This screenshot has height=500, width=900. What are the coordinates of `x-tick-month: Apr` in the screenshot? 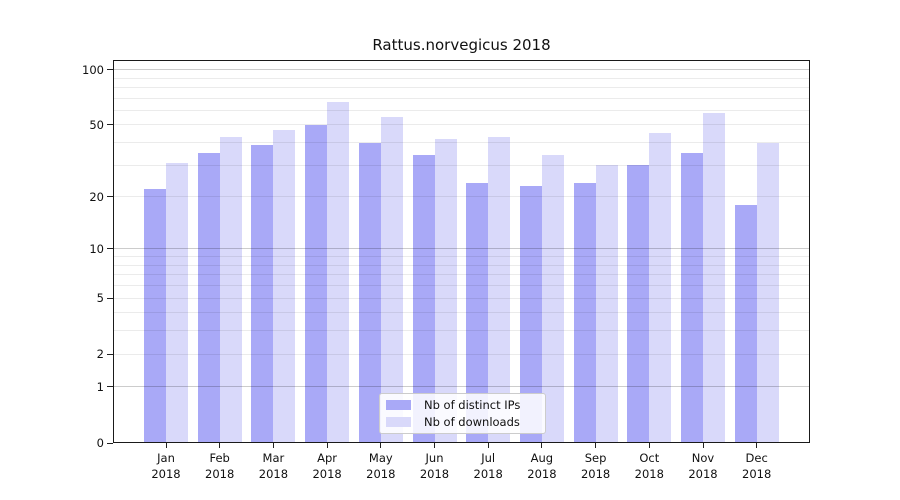 It's located at (327, 458).